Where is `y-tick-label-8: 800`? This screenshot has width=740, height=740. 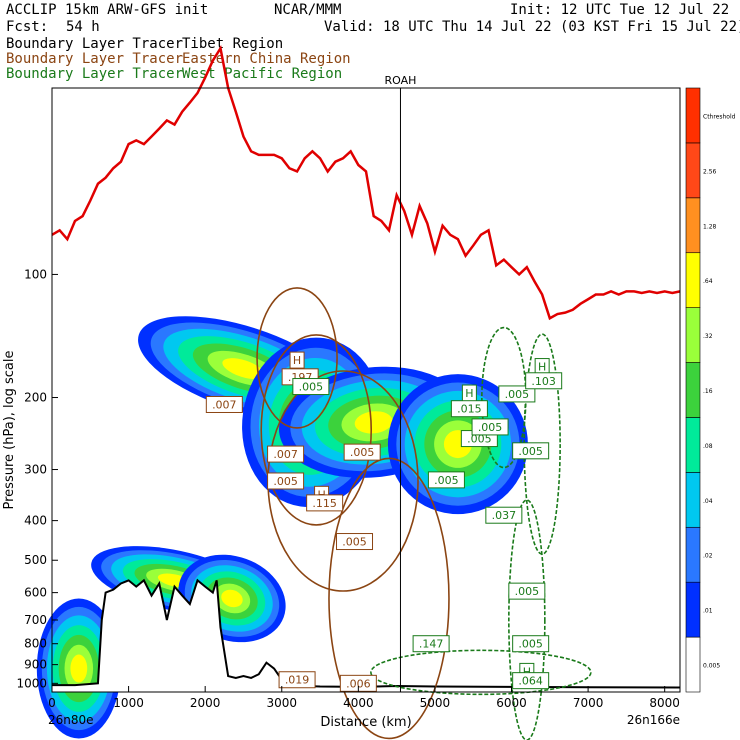 y-tick-label-8: 800 is located at coordinates (35, 644).